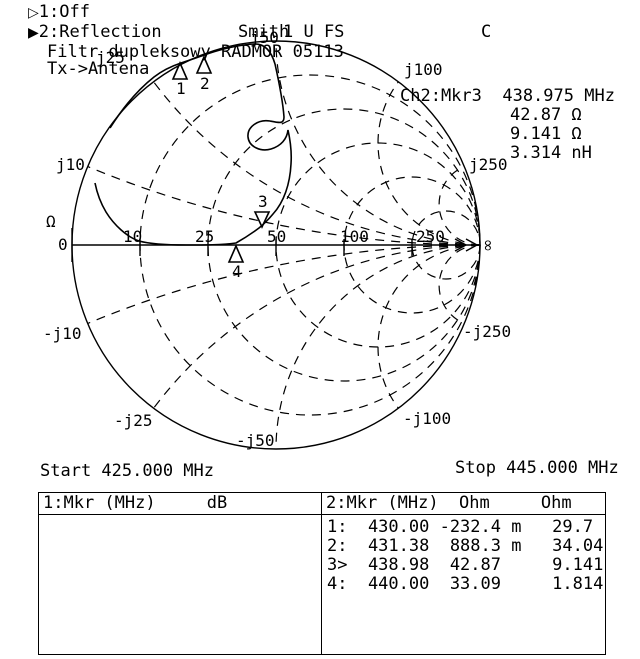  I want to click on marker2-number: 2, so click(205, 83).